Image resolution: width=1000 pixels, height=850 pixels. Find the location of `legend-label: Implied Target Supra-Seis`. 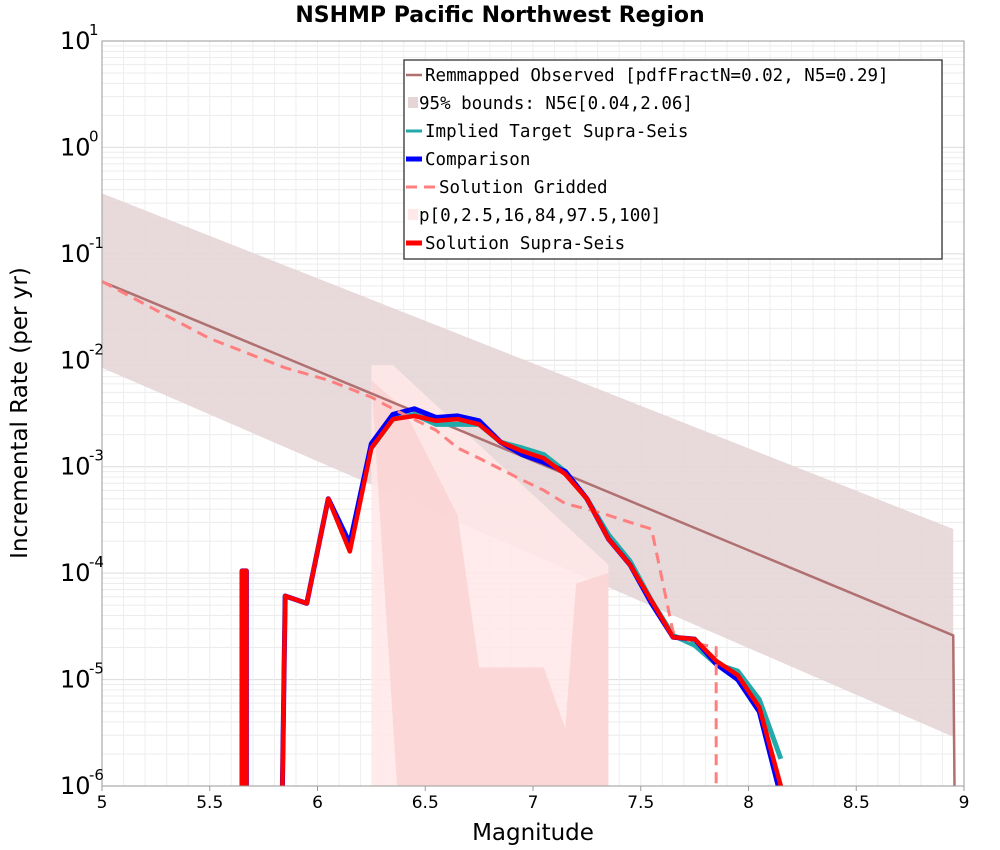

legend-label: Implied Target Supra-Seis is located at coordinates (556, 132).